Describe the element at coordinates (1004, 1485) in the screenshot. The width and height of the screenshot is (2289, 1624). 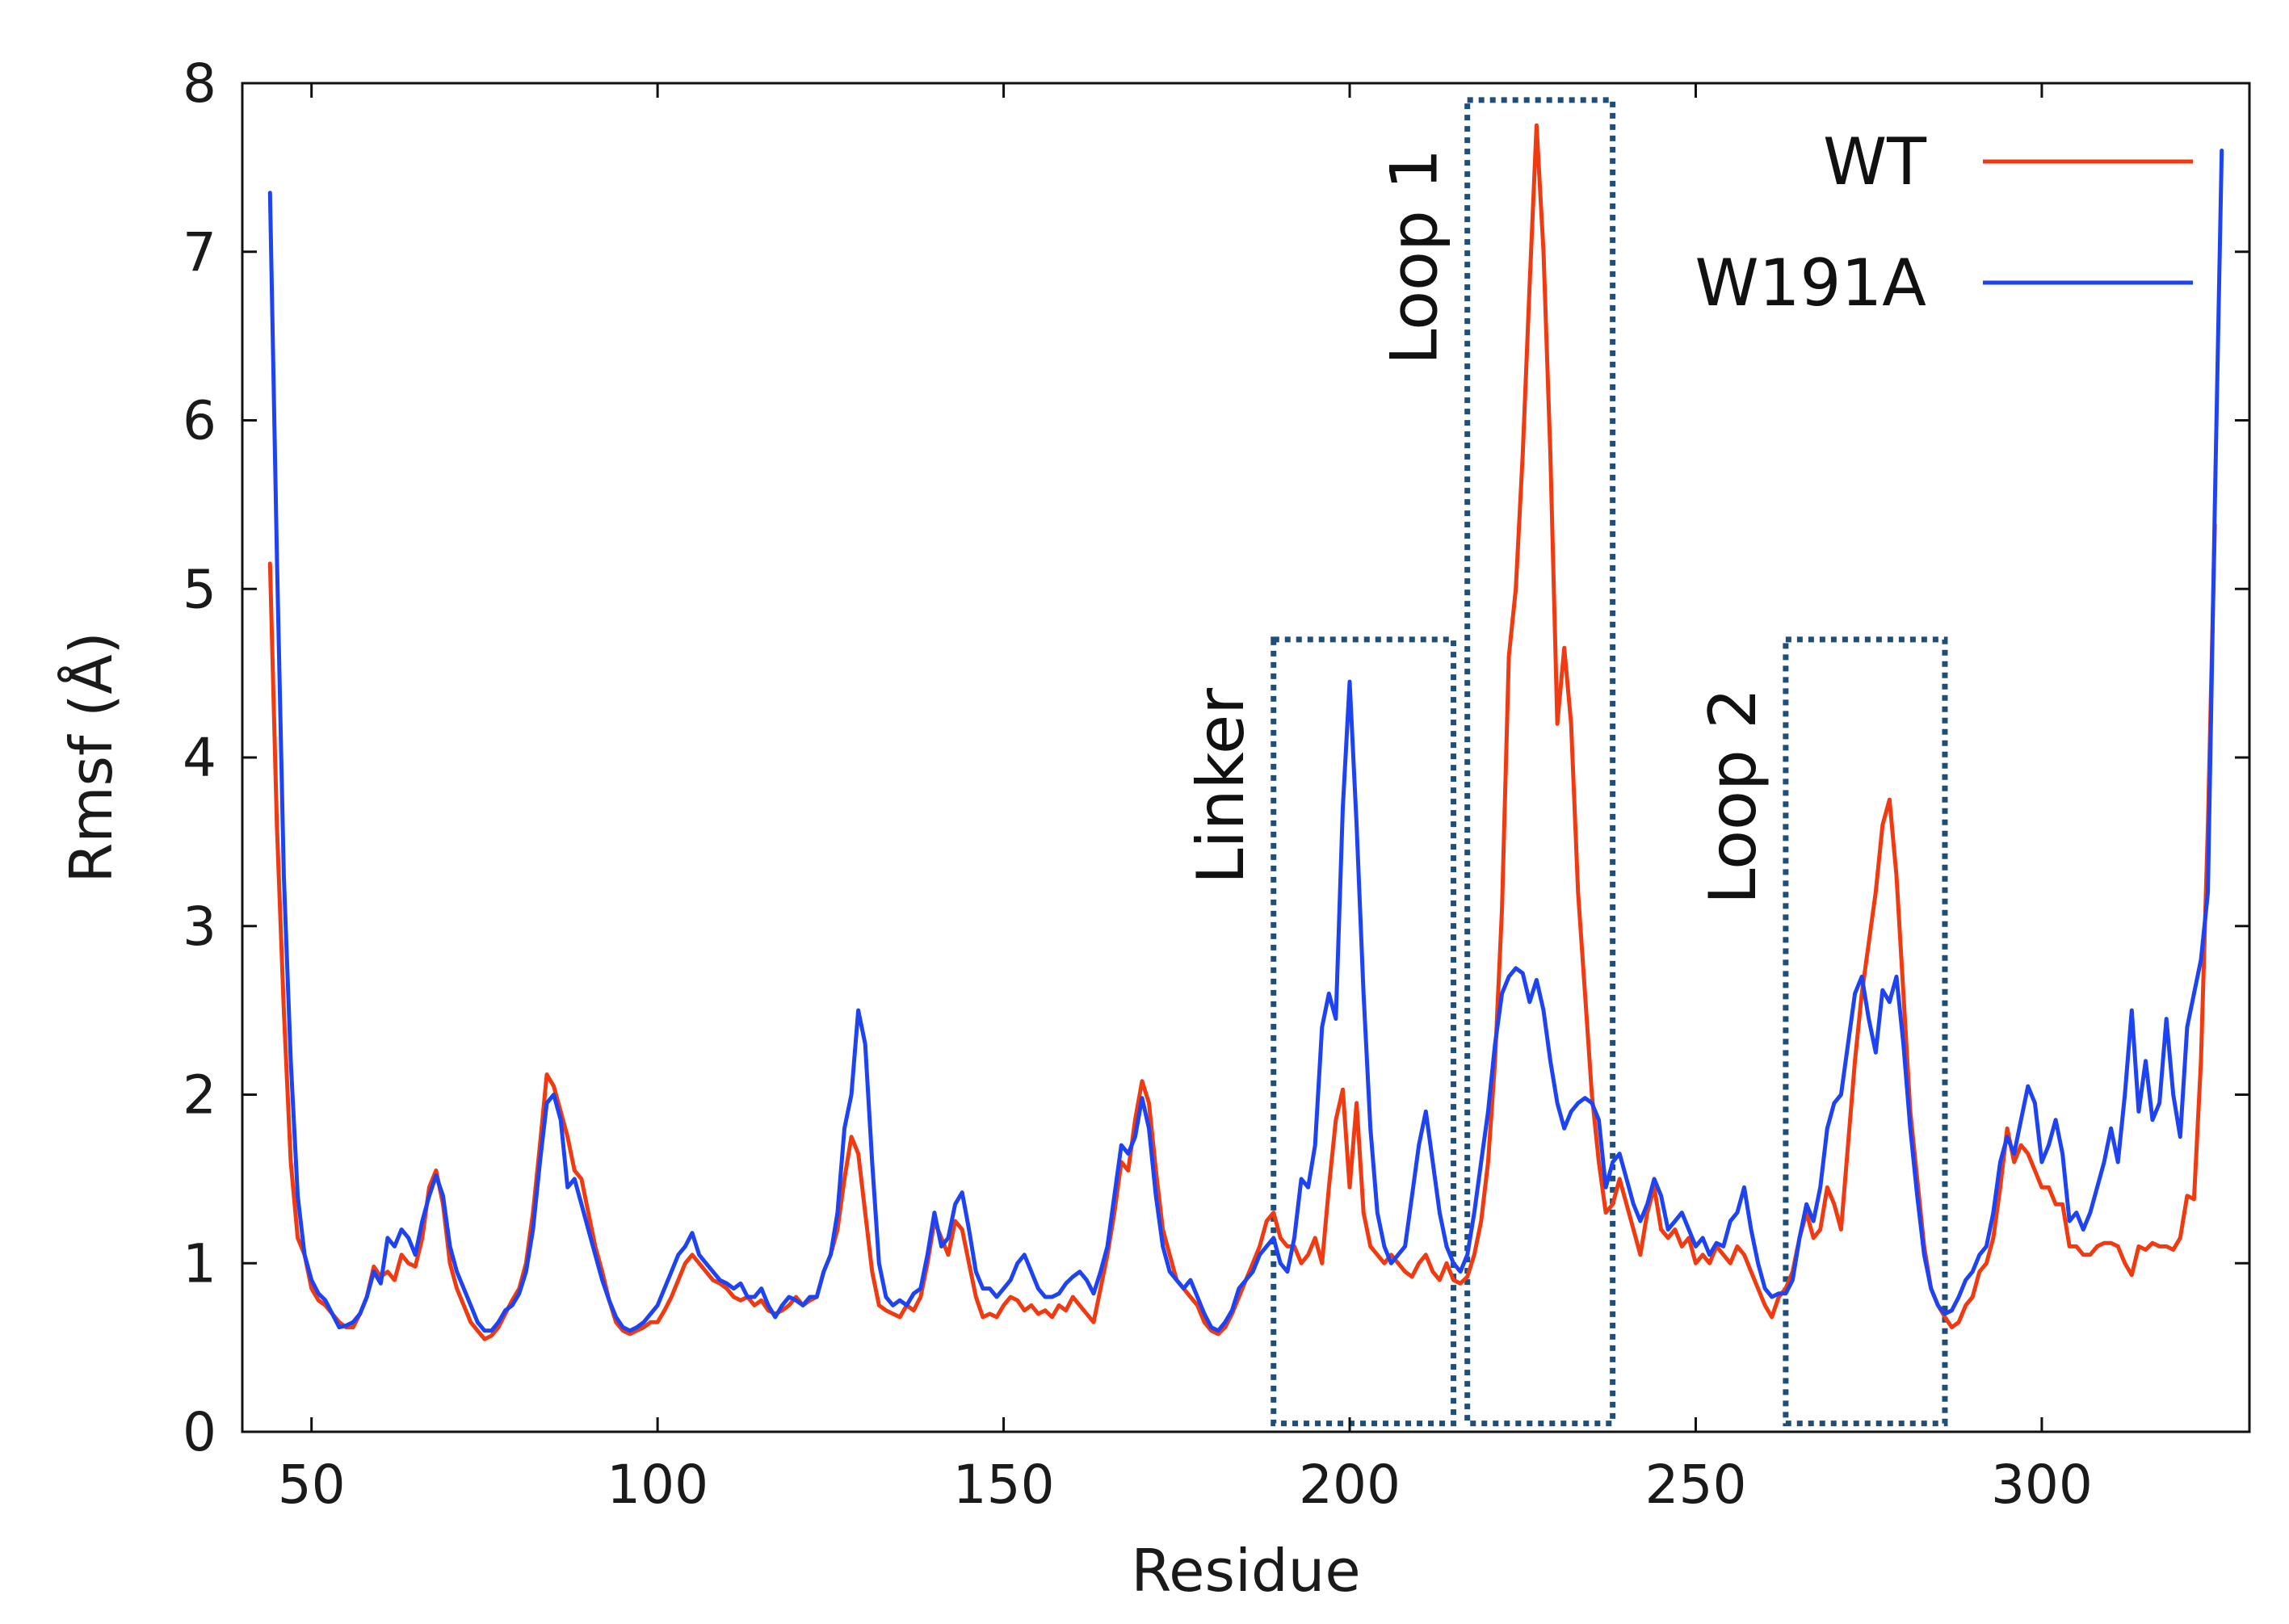
I see `x-tick-label: 150` at that location.